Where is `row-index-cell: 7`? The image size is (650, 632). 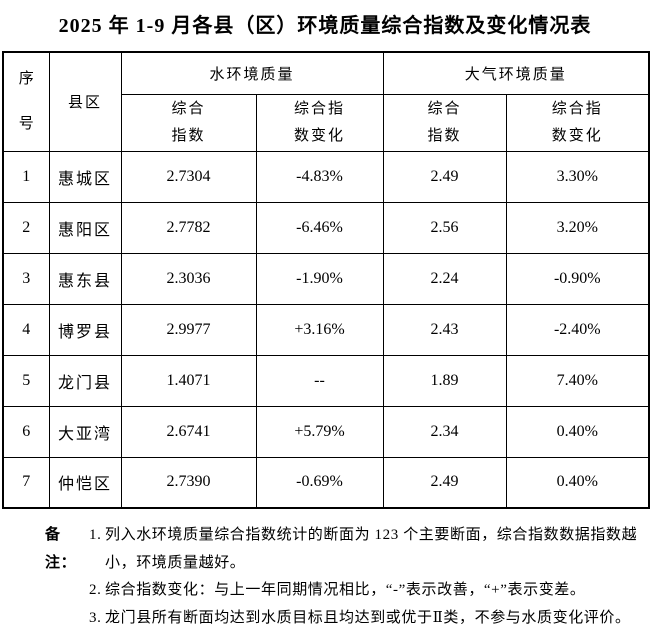 row-index-cell: 7 is located at coordinates (26, 482).